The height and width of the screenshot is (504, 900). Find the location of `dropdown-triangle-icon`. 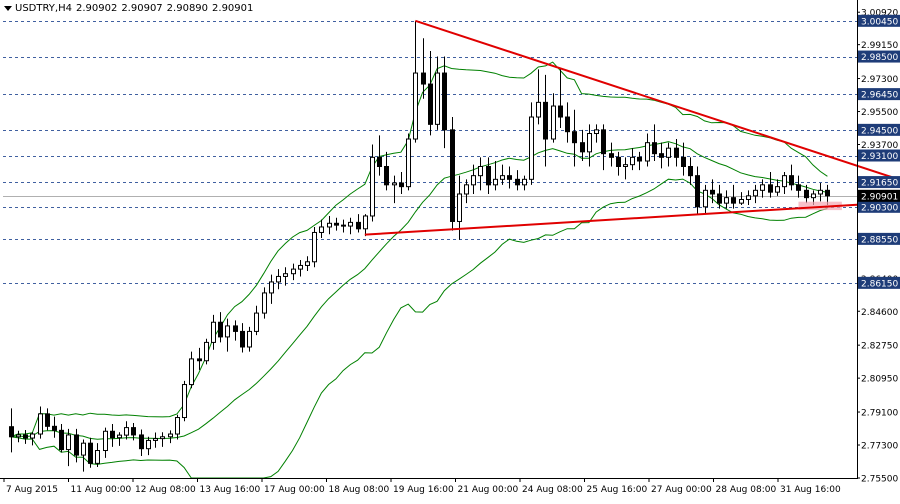

dropdown-triangle-icon is located at coordinates (8, 8).